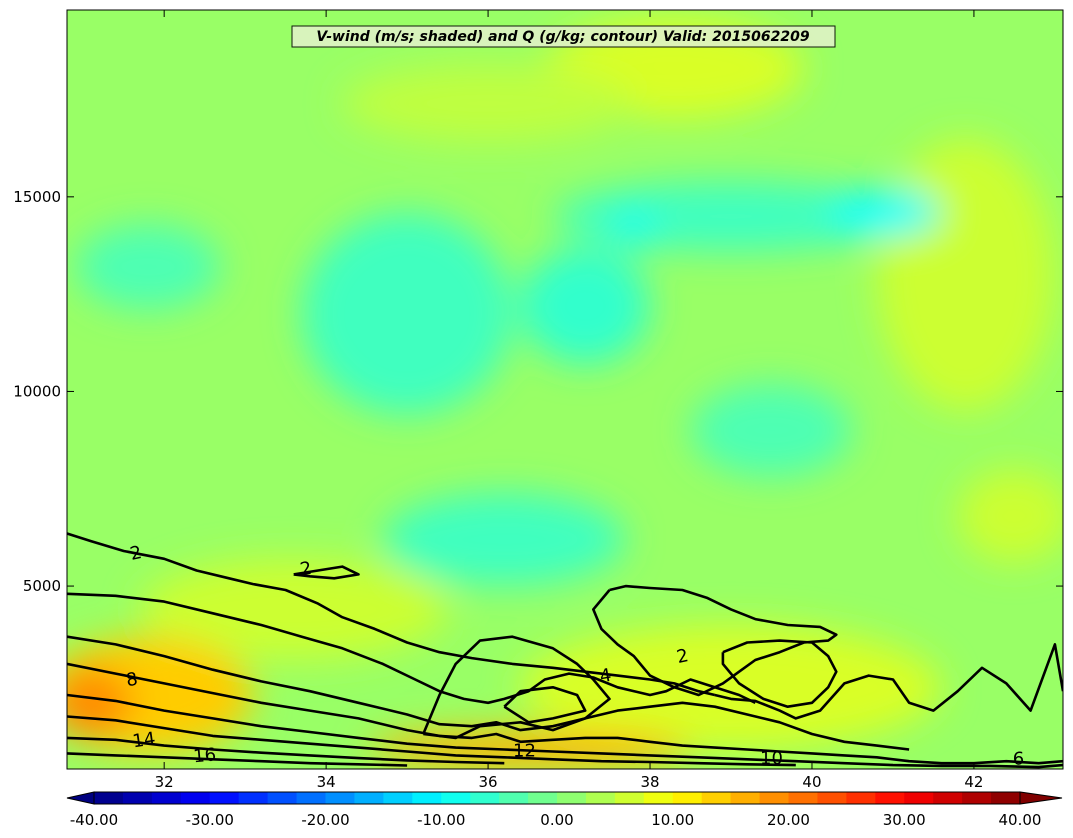 Image resolution: width=1073 pixels, height=838 pixels. What do you see at coordinates (788, 820) in the screenshot?
I see `colorbar-tick-label: 20.00` at bounding box center [788, 820].